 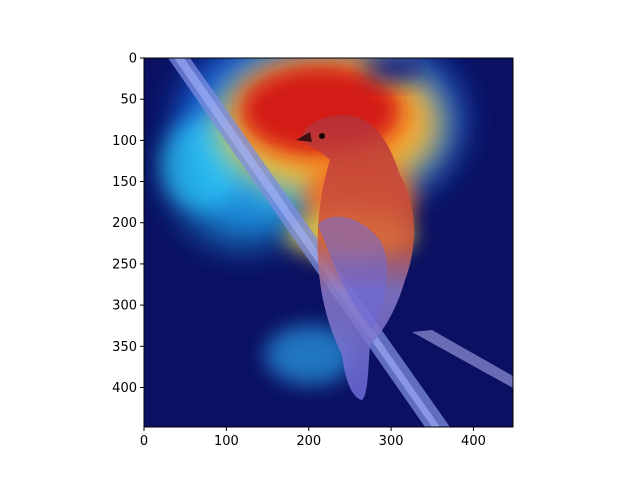 What do you see at coordinates (124, 182) in the screenshot?
I see `y-tick-label: 150` at bounding box center [124, 182].